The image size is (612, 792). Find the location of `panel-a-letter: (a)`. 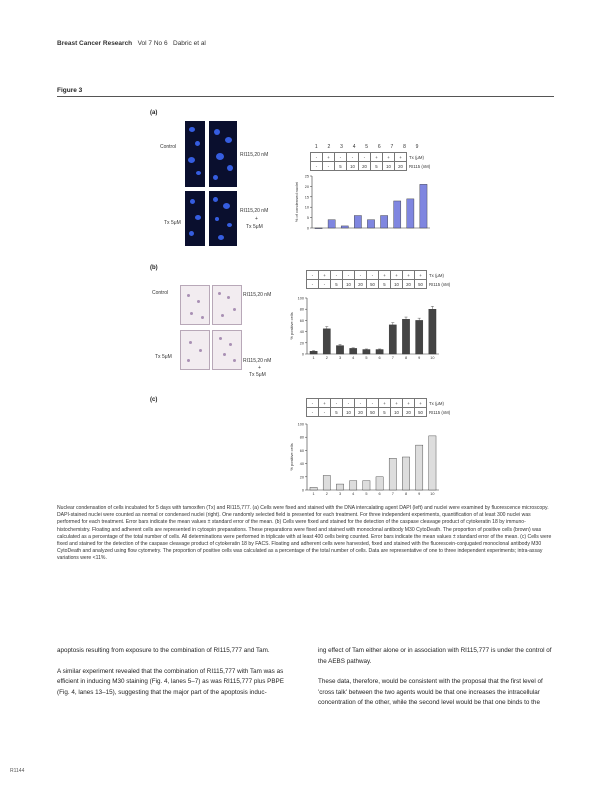

panel-a-letter: (a) is located at coordinates (154, 113).